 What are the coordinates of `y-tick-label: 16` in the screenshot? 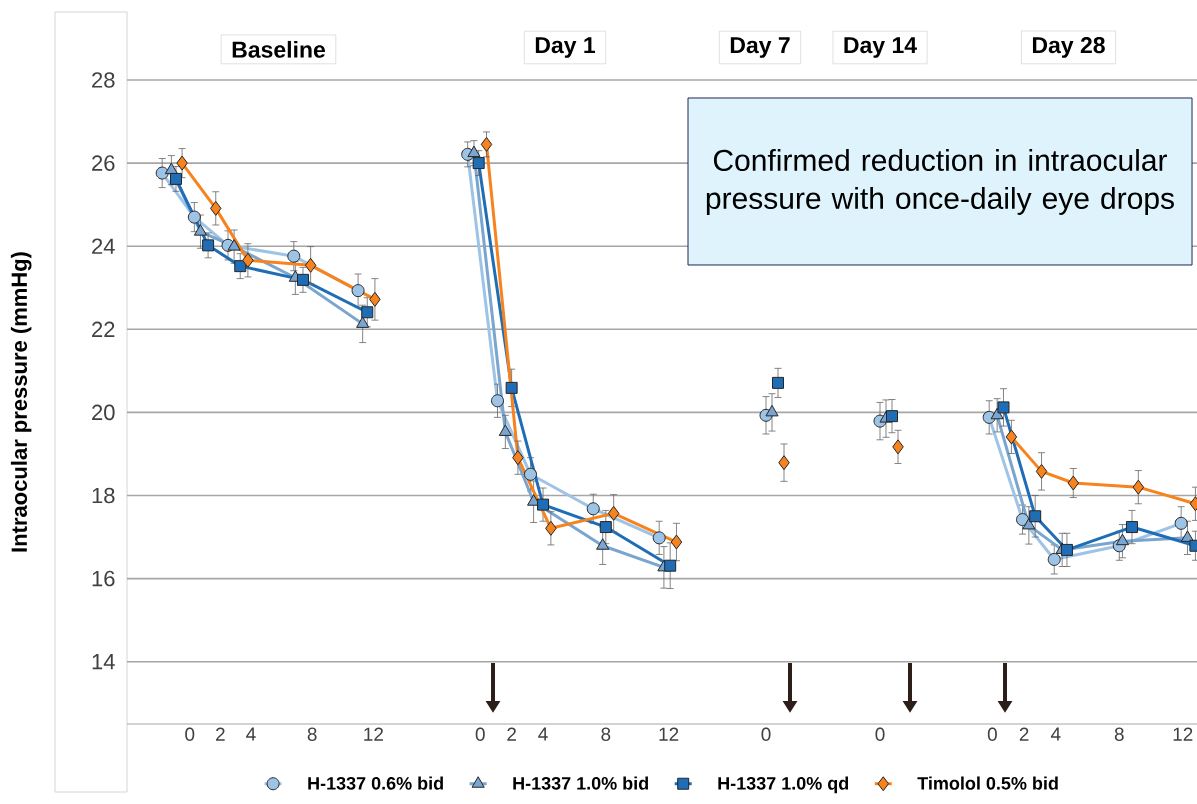 It's located at (103, 578).